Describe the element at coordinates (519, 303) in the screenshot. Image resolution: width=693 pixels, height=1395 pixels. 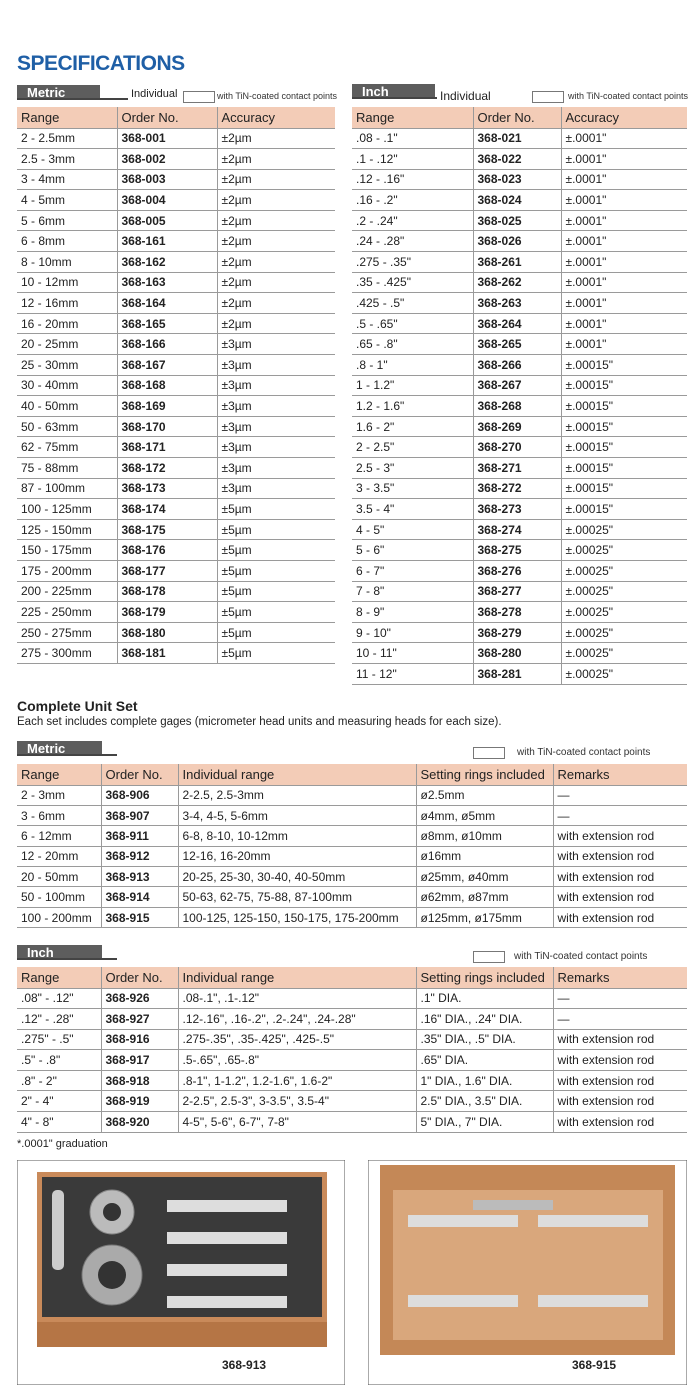
I see `table-row: .425 - .5" 368-263 ±.0001"` at that location.